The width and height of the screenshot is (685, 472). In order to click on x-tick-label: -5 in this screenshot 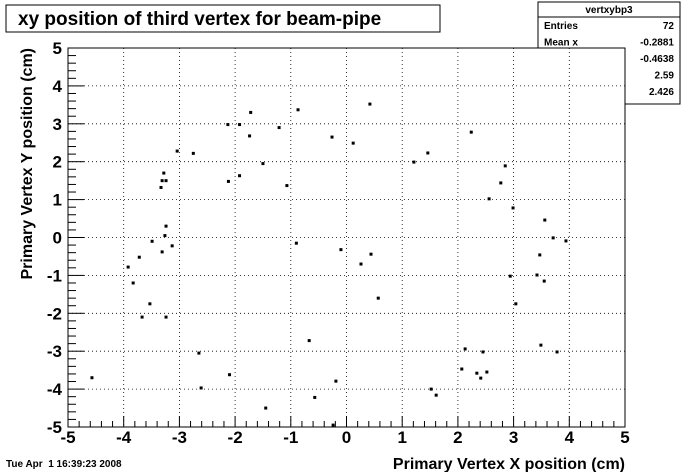, I will do `click(67, 437)`.